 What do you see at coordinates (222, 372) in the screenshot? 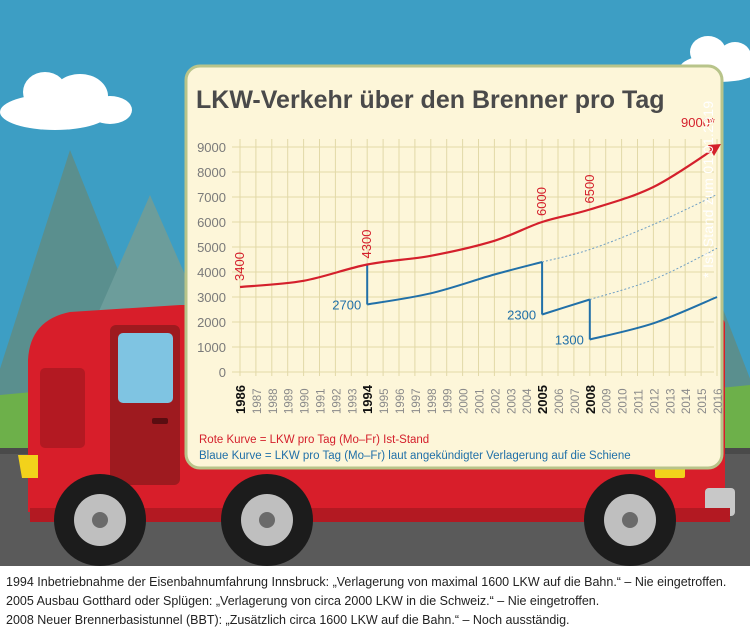
I see `y-tick-label: 0` at bounding box center [222, 372].